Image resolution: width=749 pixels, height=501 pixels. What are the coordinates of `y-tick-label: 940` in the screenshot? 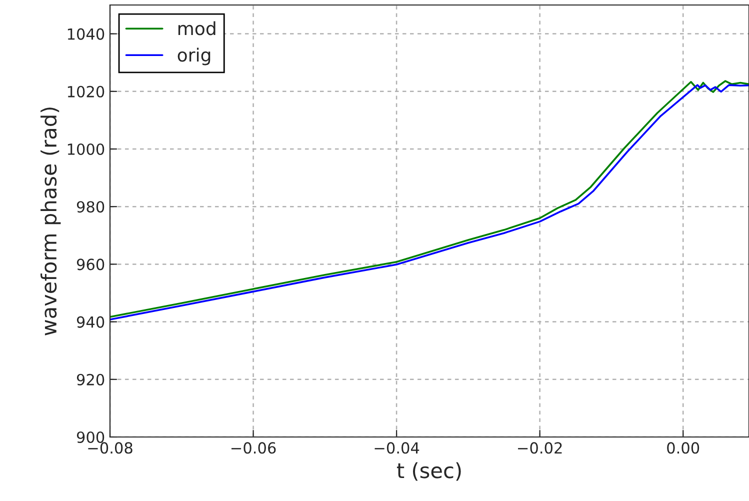 It's located at (90, 322).